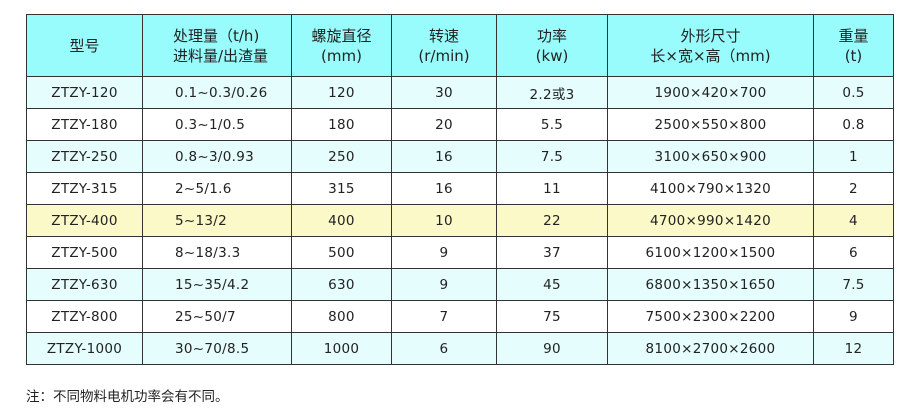  What do you see at coordinates (710, 55) in the screenshot?
I see `header-line2: 长×宽×高（mm)` at bounding box center [710, 55].